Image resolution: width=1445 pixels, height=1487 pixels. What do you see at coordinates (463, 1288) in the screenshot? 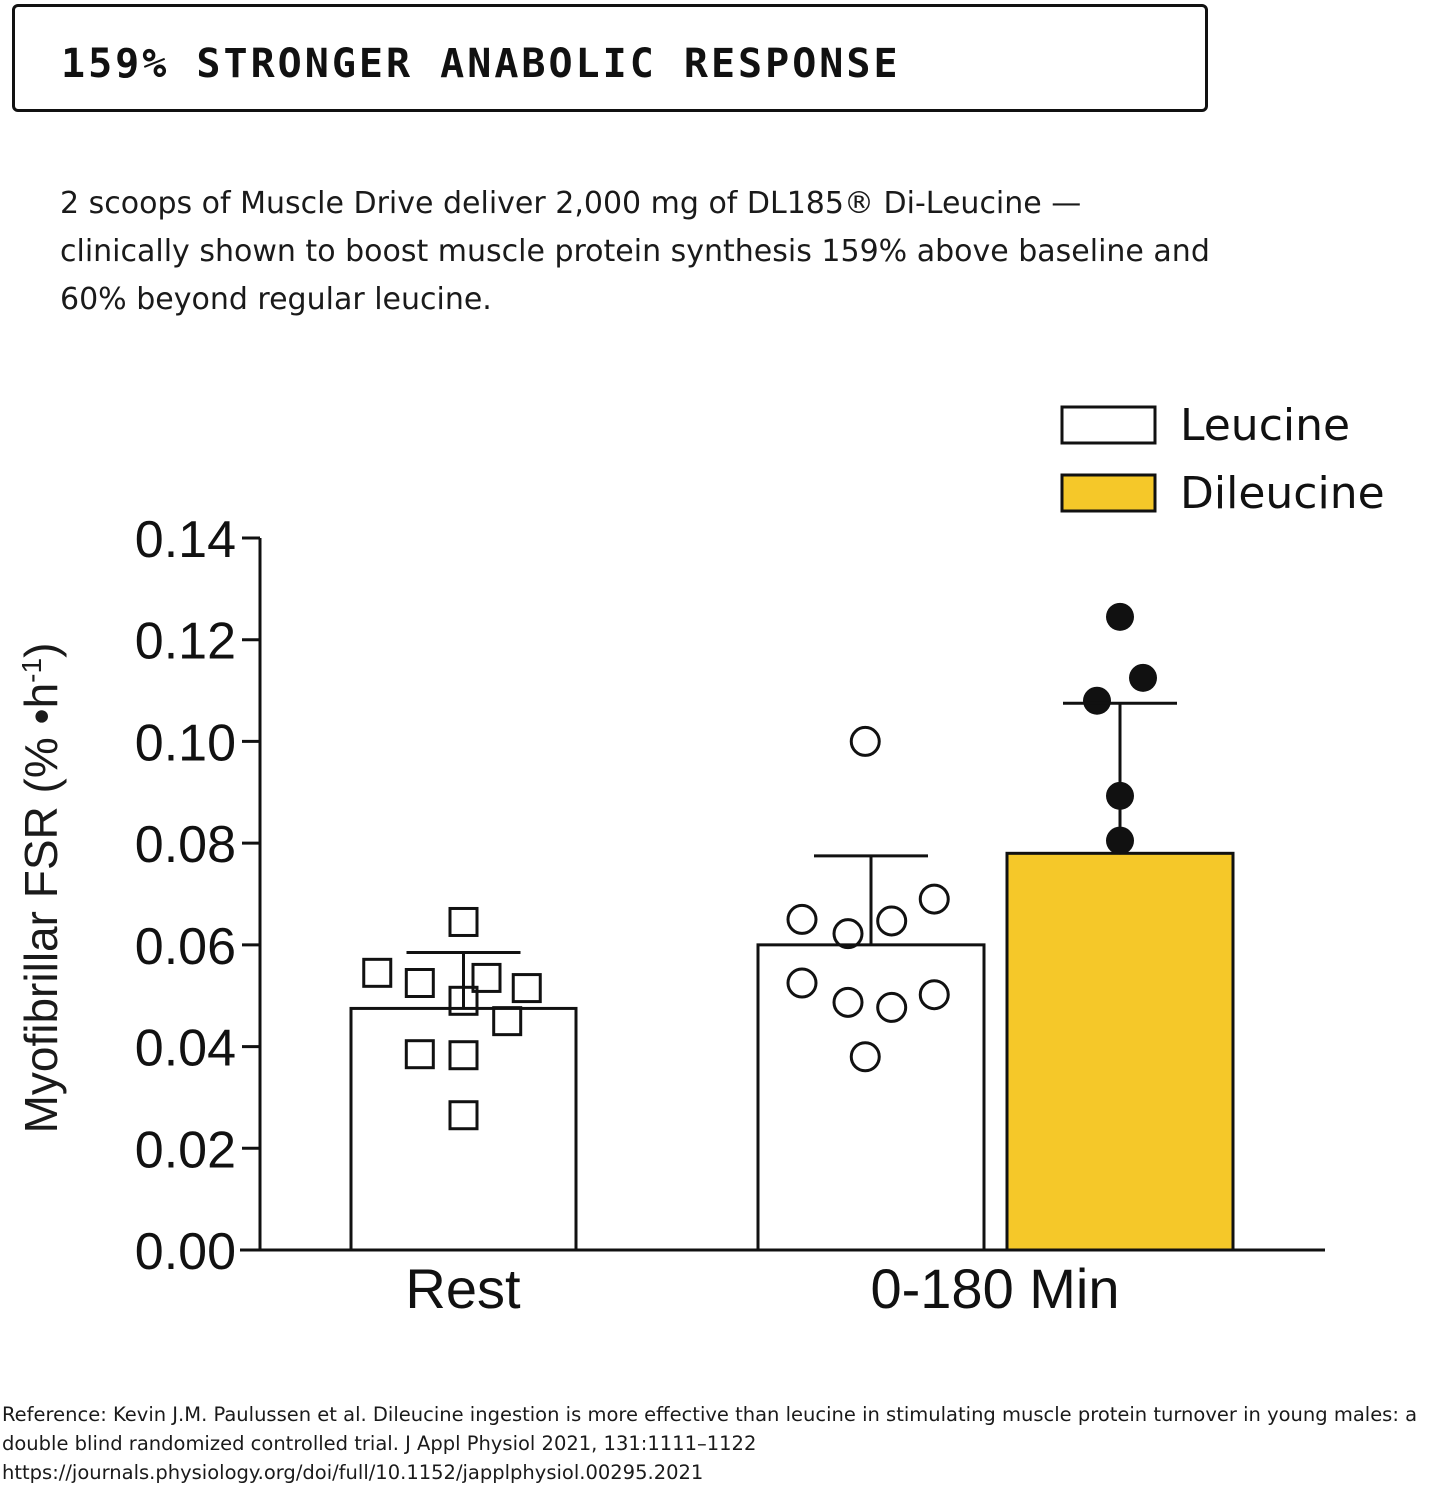
I see `x-tick-label: Rest` at bounding box center [463, 1288].